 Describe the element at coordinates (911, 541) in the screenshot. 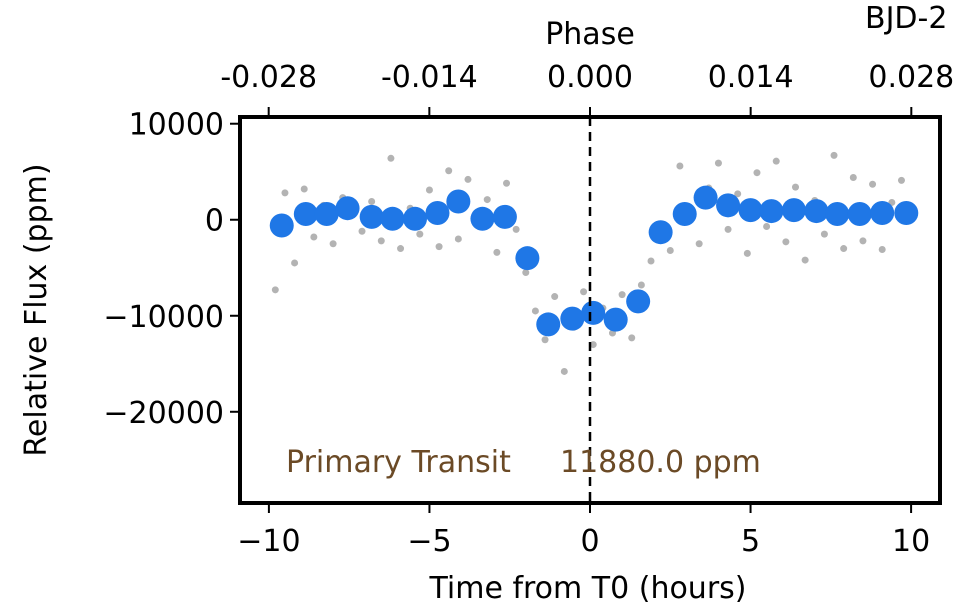

I see `x-tick-label: 10` at that location.